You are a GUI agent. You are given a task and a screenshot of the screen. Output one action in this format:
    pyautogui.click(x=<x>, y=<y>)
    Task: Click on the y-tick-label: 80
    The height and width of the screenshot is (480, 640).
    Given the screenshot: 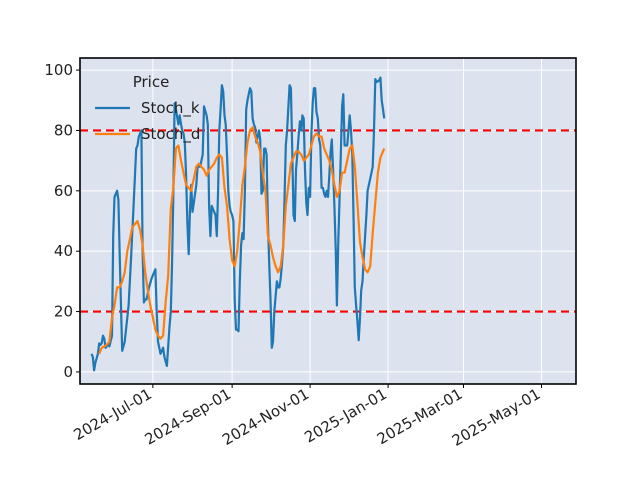 What is the action you would take?
    pyautogui.click(x=63, y=130)
    